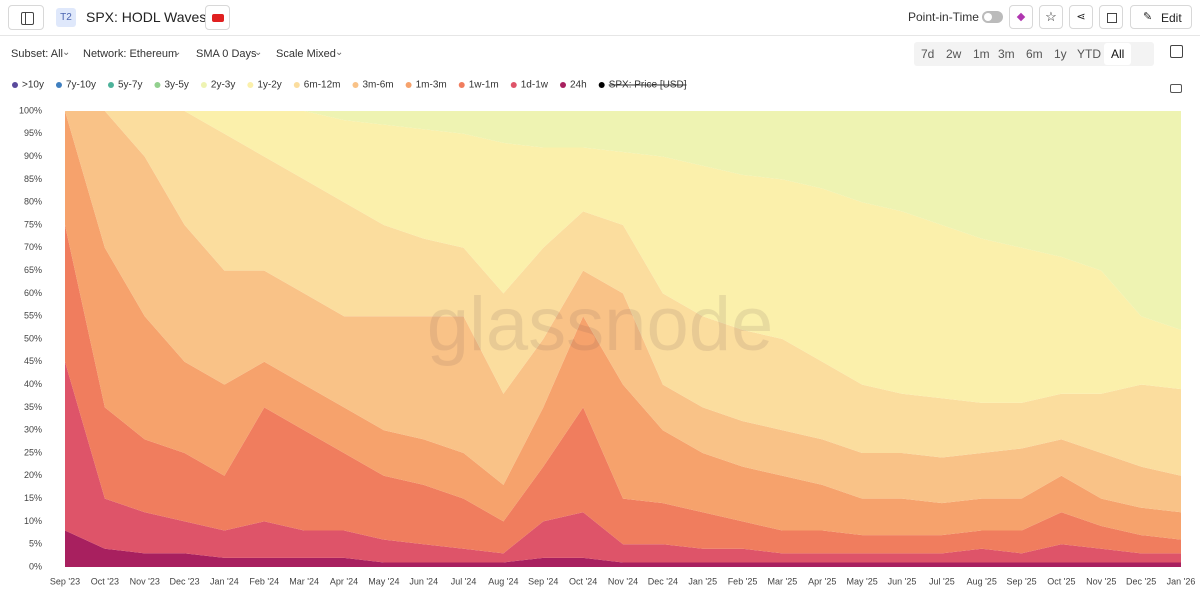 The height and width of the screenshot is (592, 1200). I want to click on legend-label: 5y-7y, so click(130, 85).